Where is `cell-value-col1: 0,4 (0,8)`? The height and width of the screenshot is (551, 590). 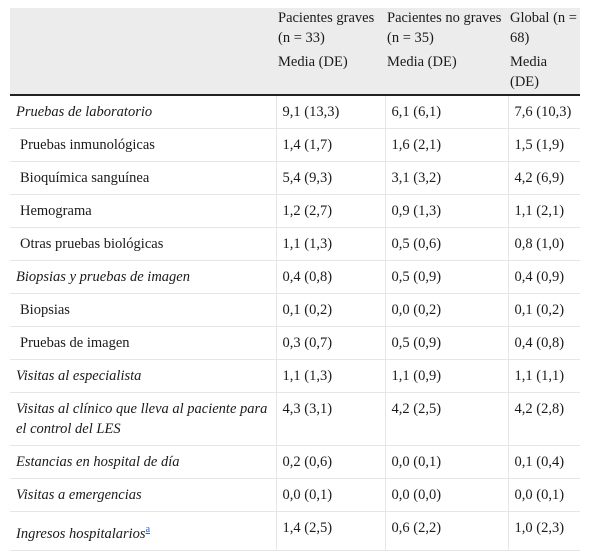
cell-value-col1: 0,4 (0,8) is located at coordinates (331, 277).